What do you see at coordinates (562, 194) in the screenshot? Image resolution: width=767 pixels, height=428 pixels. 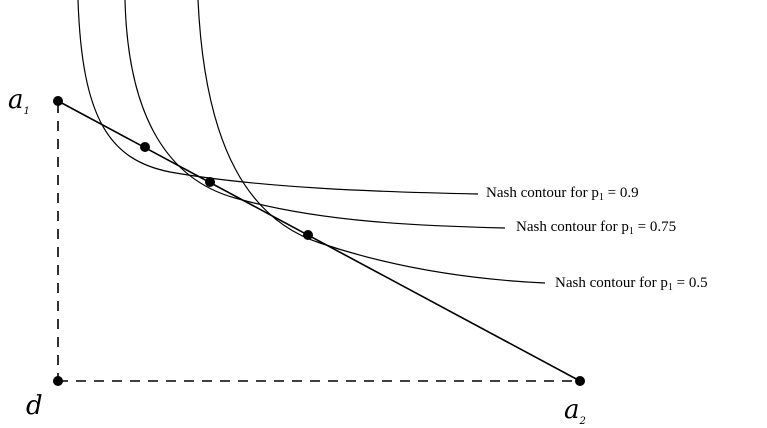 I see `contour-label-0.9: Nash contour for p1 = 0.9` at bounding box center [562, 194].